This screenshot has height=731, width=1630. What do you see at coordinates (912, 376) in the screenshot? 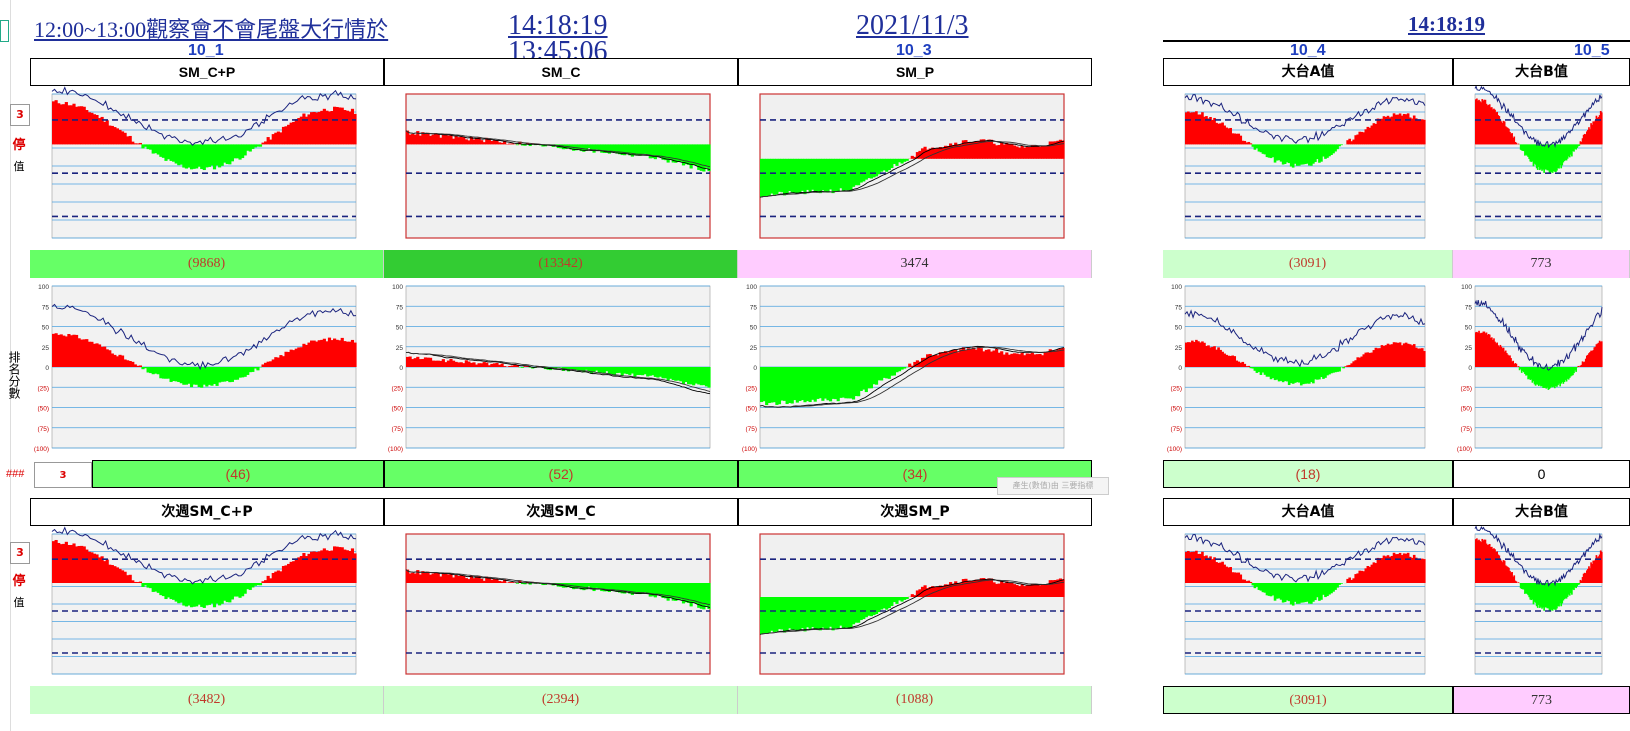
I see `moving-average-line` at bounding box center [912, 376].